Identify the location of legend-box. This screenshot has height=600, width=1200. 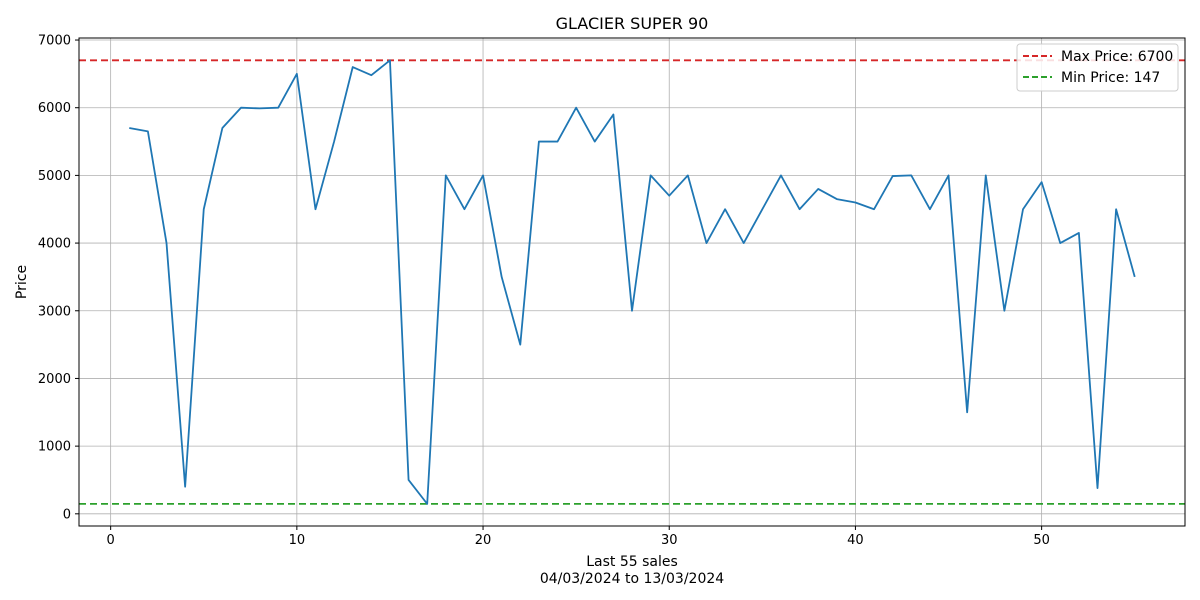
(1097, 67).